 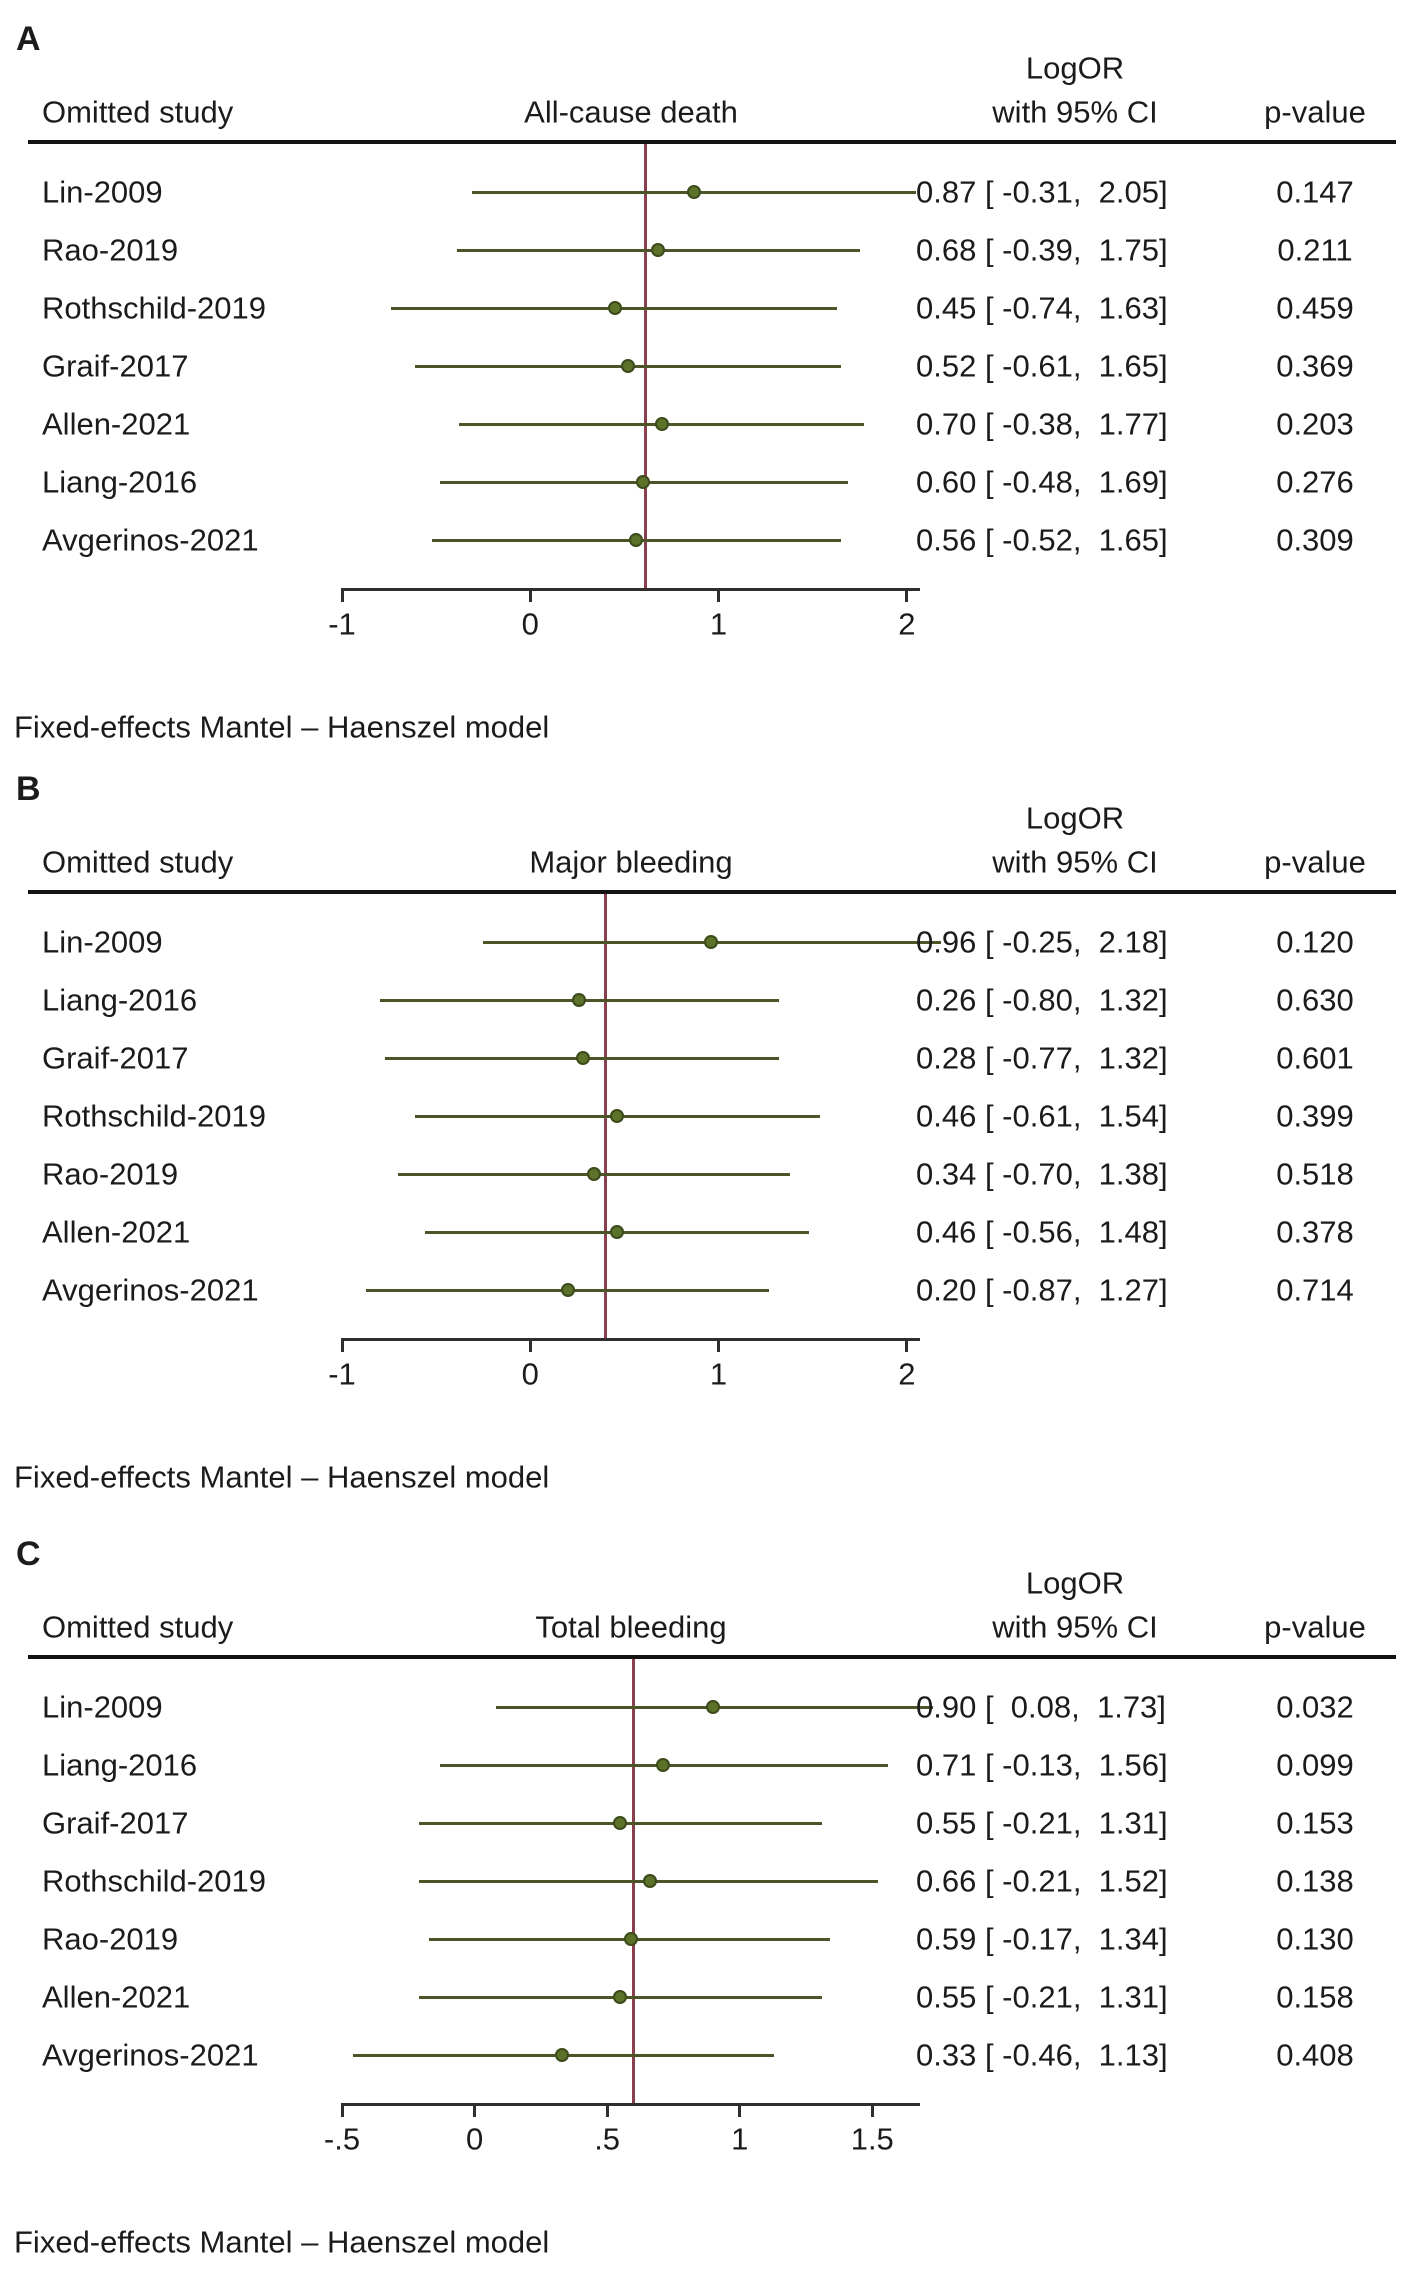 What do you see at coordinates (1315, 1707) in the screenshot?
I see `p-value-text: 0.032` at bounding box center [1315, 1707].